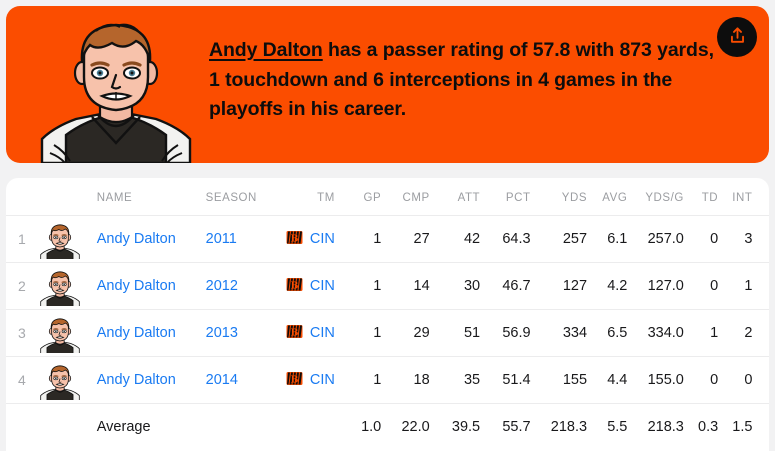 The height and width of the screenshot is (451, 775). Describe the element at coordinates (472, 333) in the screenshot. I see `row-att: 51` at that location.